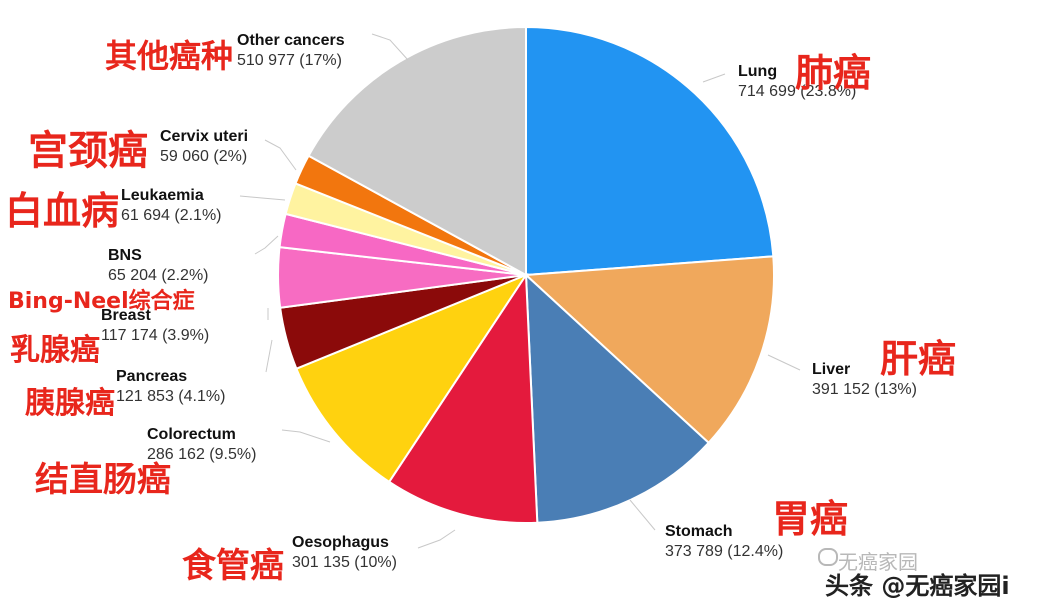 This screenshot has width=1046, height=609. I want to click on slice-name: Oesophagus, so click(340, 542).